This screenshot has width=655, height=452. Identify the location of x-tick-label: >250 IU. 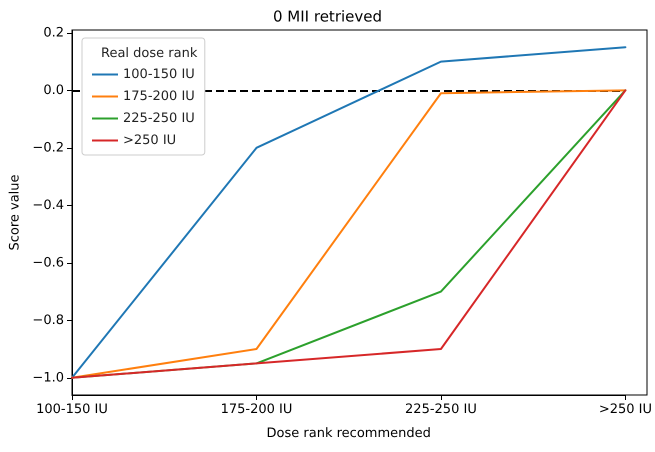
(625, 409).